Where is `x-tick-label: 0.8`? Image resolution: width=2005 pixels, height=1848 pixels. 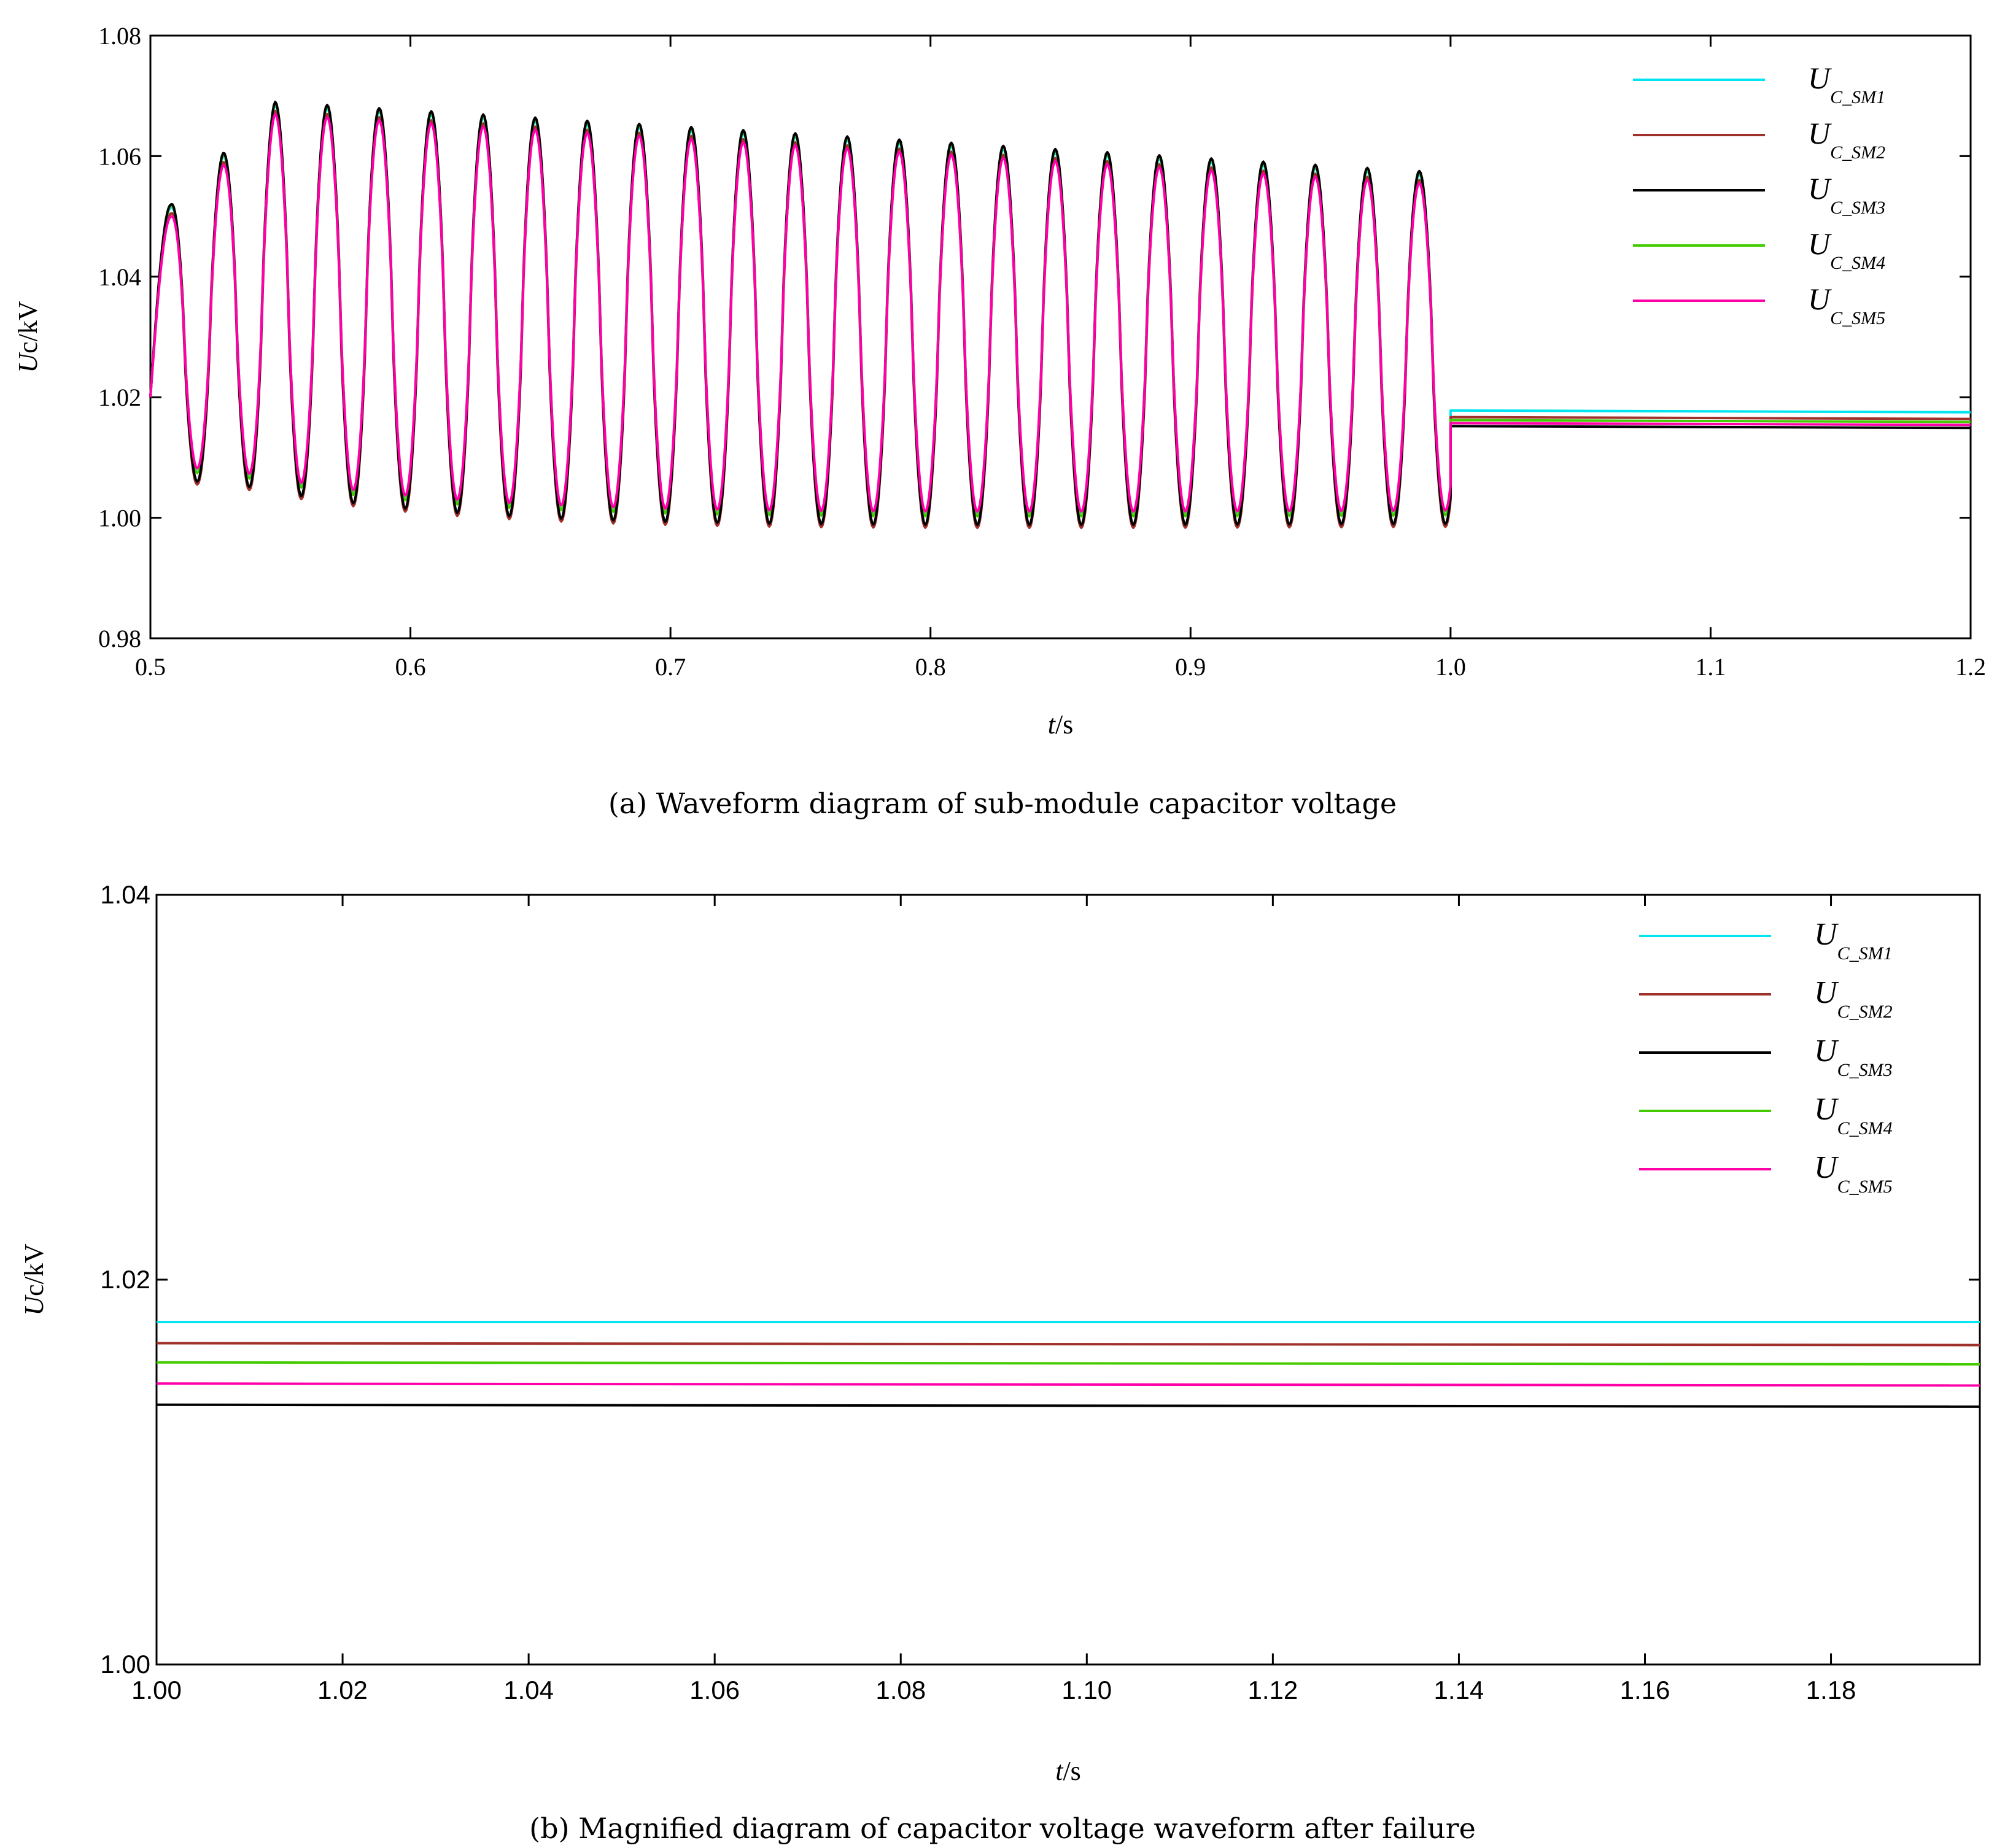 x-tick-label: 0.8 is located at coordinates (930, 667).